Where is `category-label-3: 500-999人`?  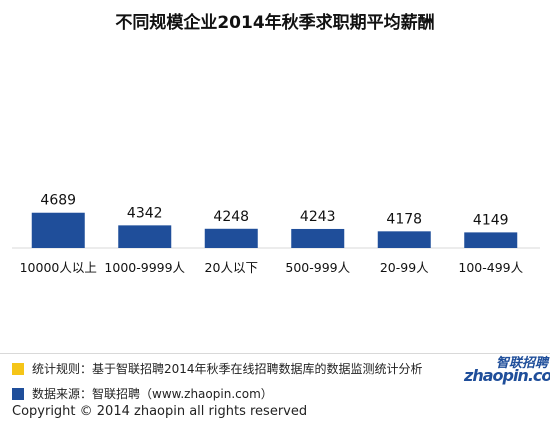 category-label-3: 500-999人 is located at coordinates (317, 267).